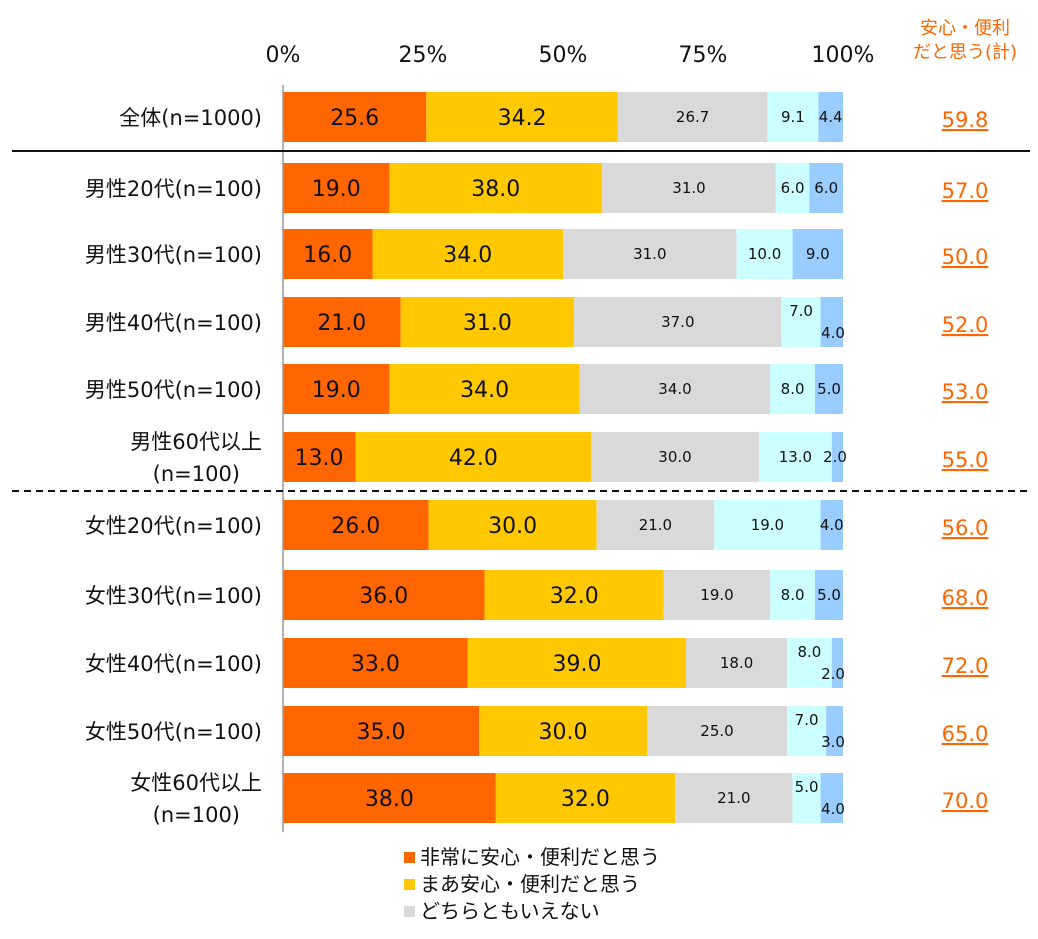 Image resolution: width=1038 pixels, height=939 pixels. I want to click on data-label: 39.0, so click(577, 664).